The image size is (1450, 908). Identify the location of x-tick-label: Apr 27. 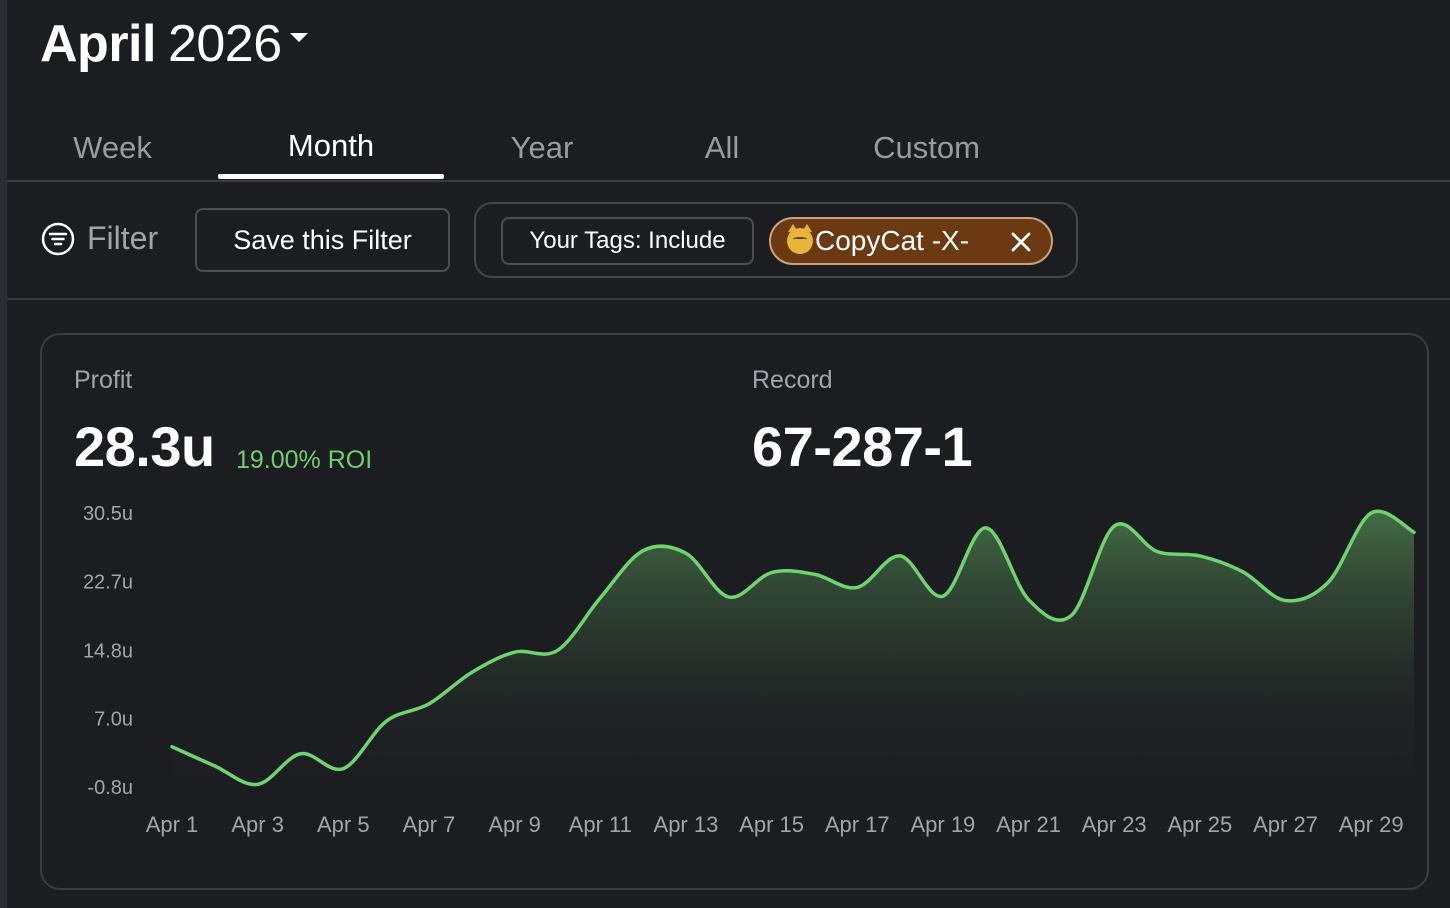
(1285, 824).